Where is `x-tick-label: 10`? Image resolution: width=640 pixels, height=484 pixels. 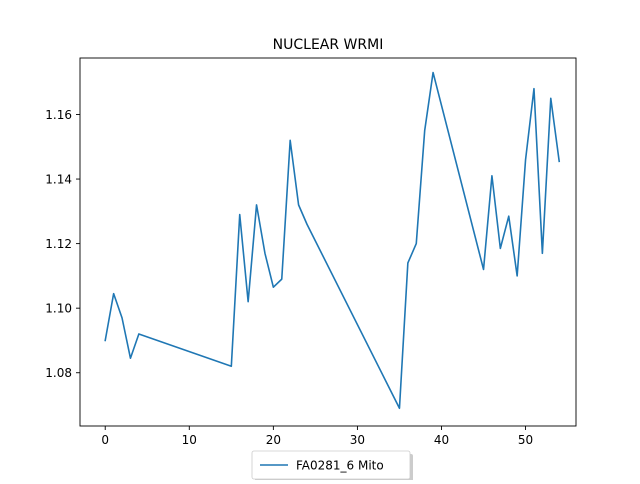
x-tick-label: 10 is located at coordinates (189, 440).